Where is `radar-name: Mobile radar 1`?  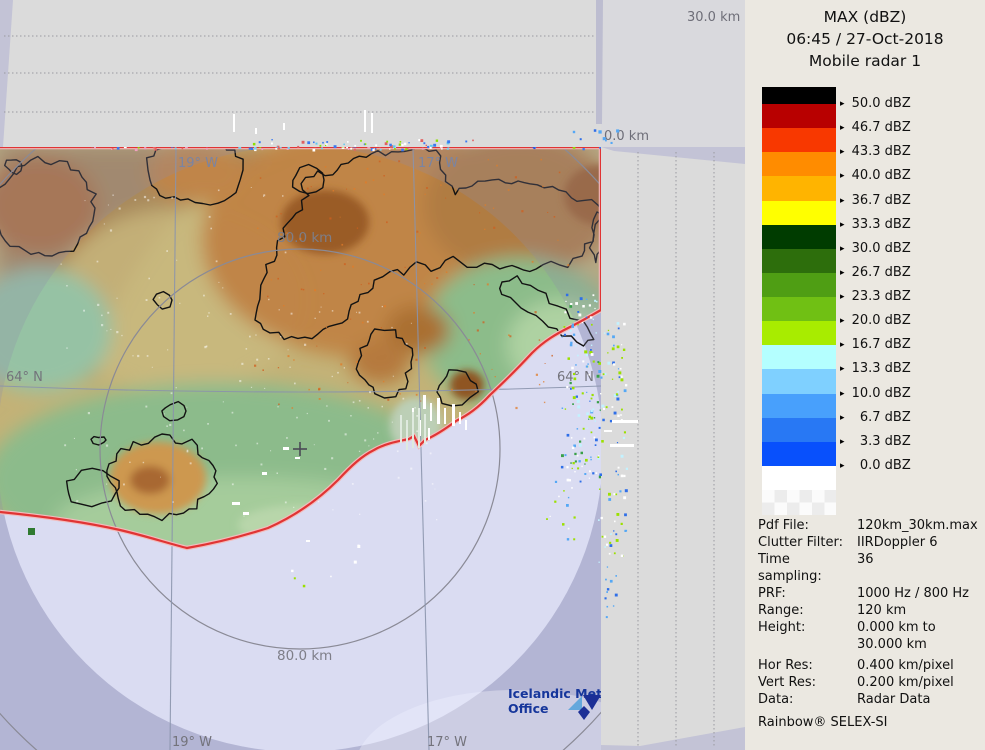
radar-name: Mobile radar 1 is located at coordinates (865, 61).